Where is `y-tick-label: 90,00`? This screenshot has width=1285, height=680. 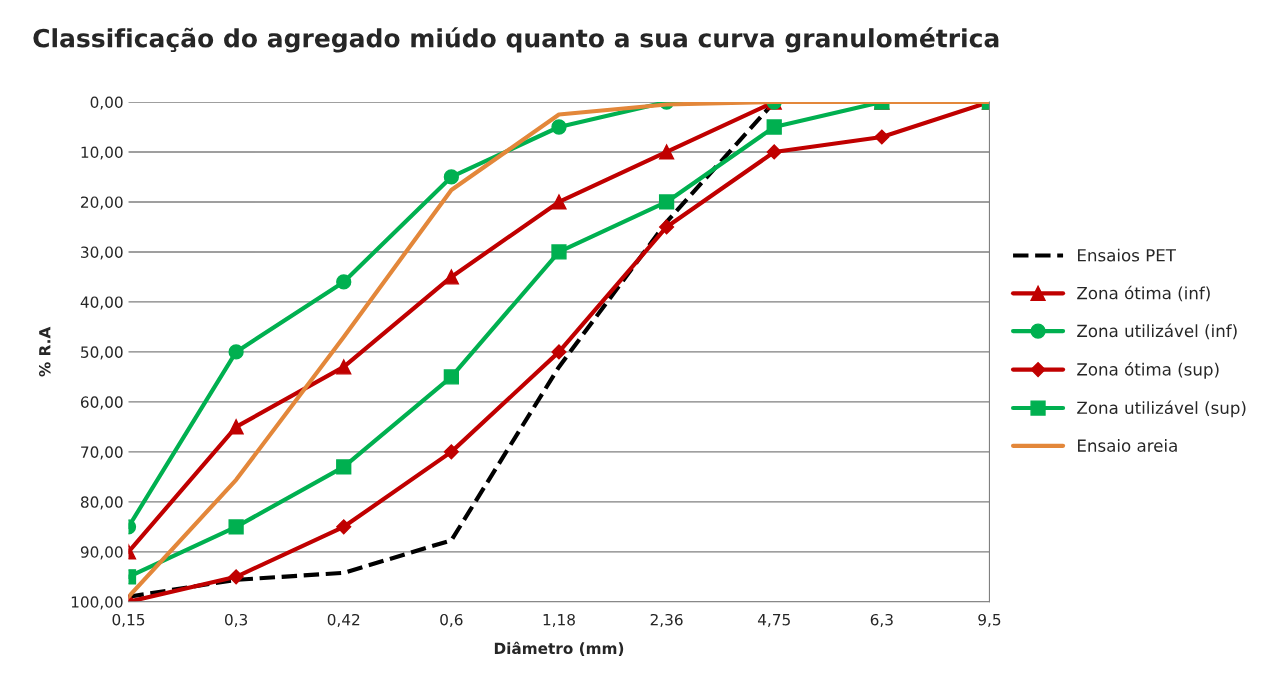 y-tick-label: 90,00 is located at coordinates (101, 553).